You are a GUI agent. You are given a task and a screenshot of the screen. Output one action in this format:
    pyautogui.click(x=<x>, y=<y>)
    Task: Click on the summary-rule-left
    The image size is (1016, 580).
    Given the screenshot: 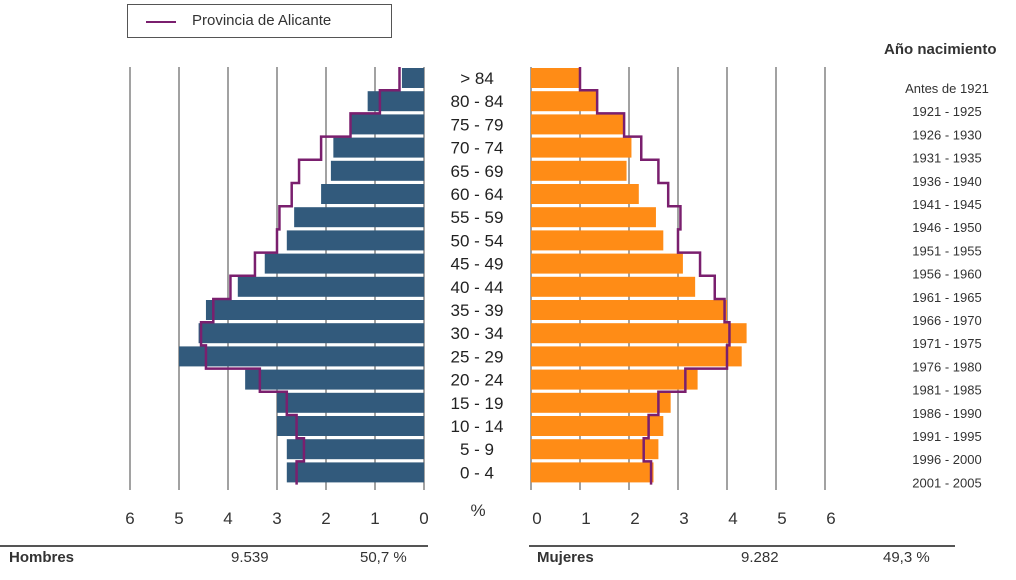 What is the action you would take?
    pyautogui.click(x=214, y=546)
    